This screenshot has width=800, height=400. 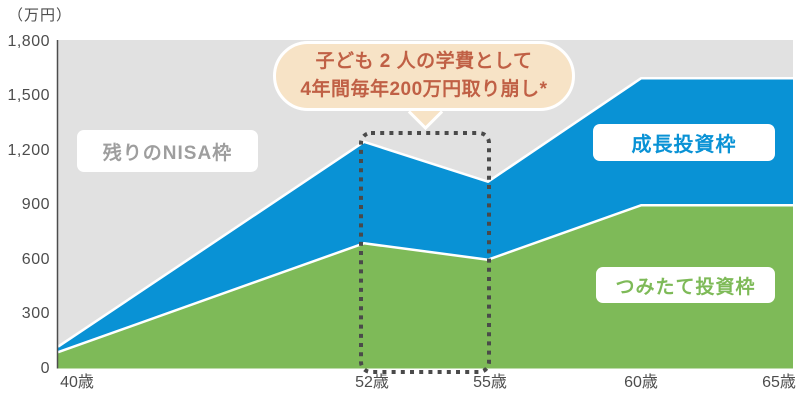 I want to click on y-axis-tick-label: 300, so click(x=35, y=314).